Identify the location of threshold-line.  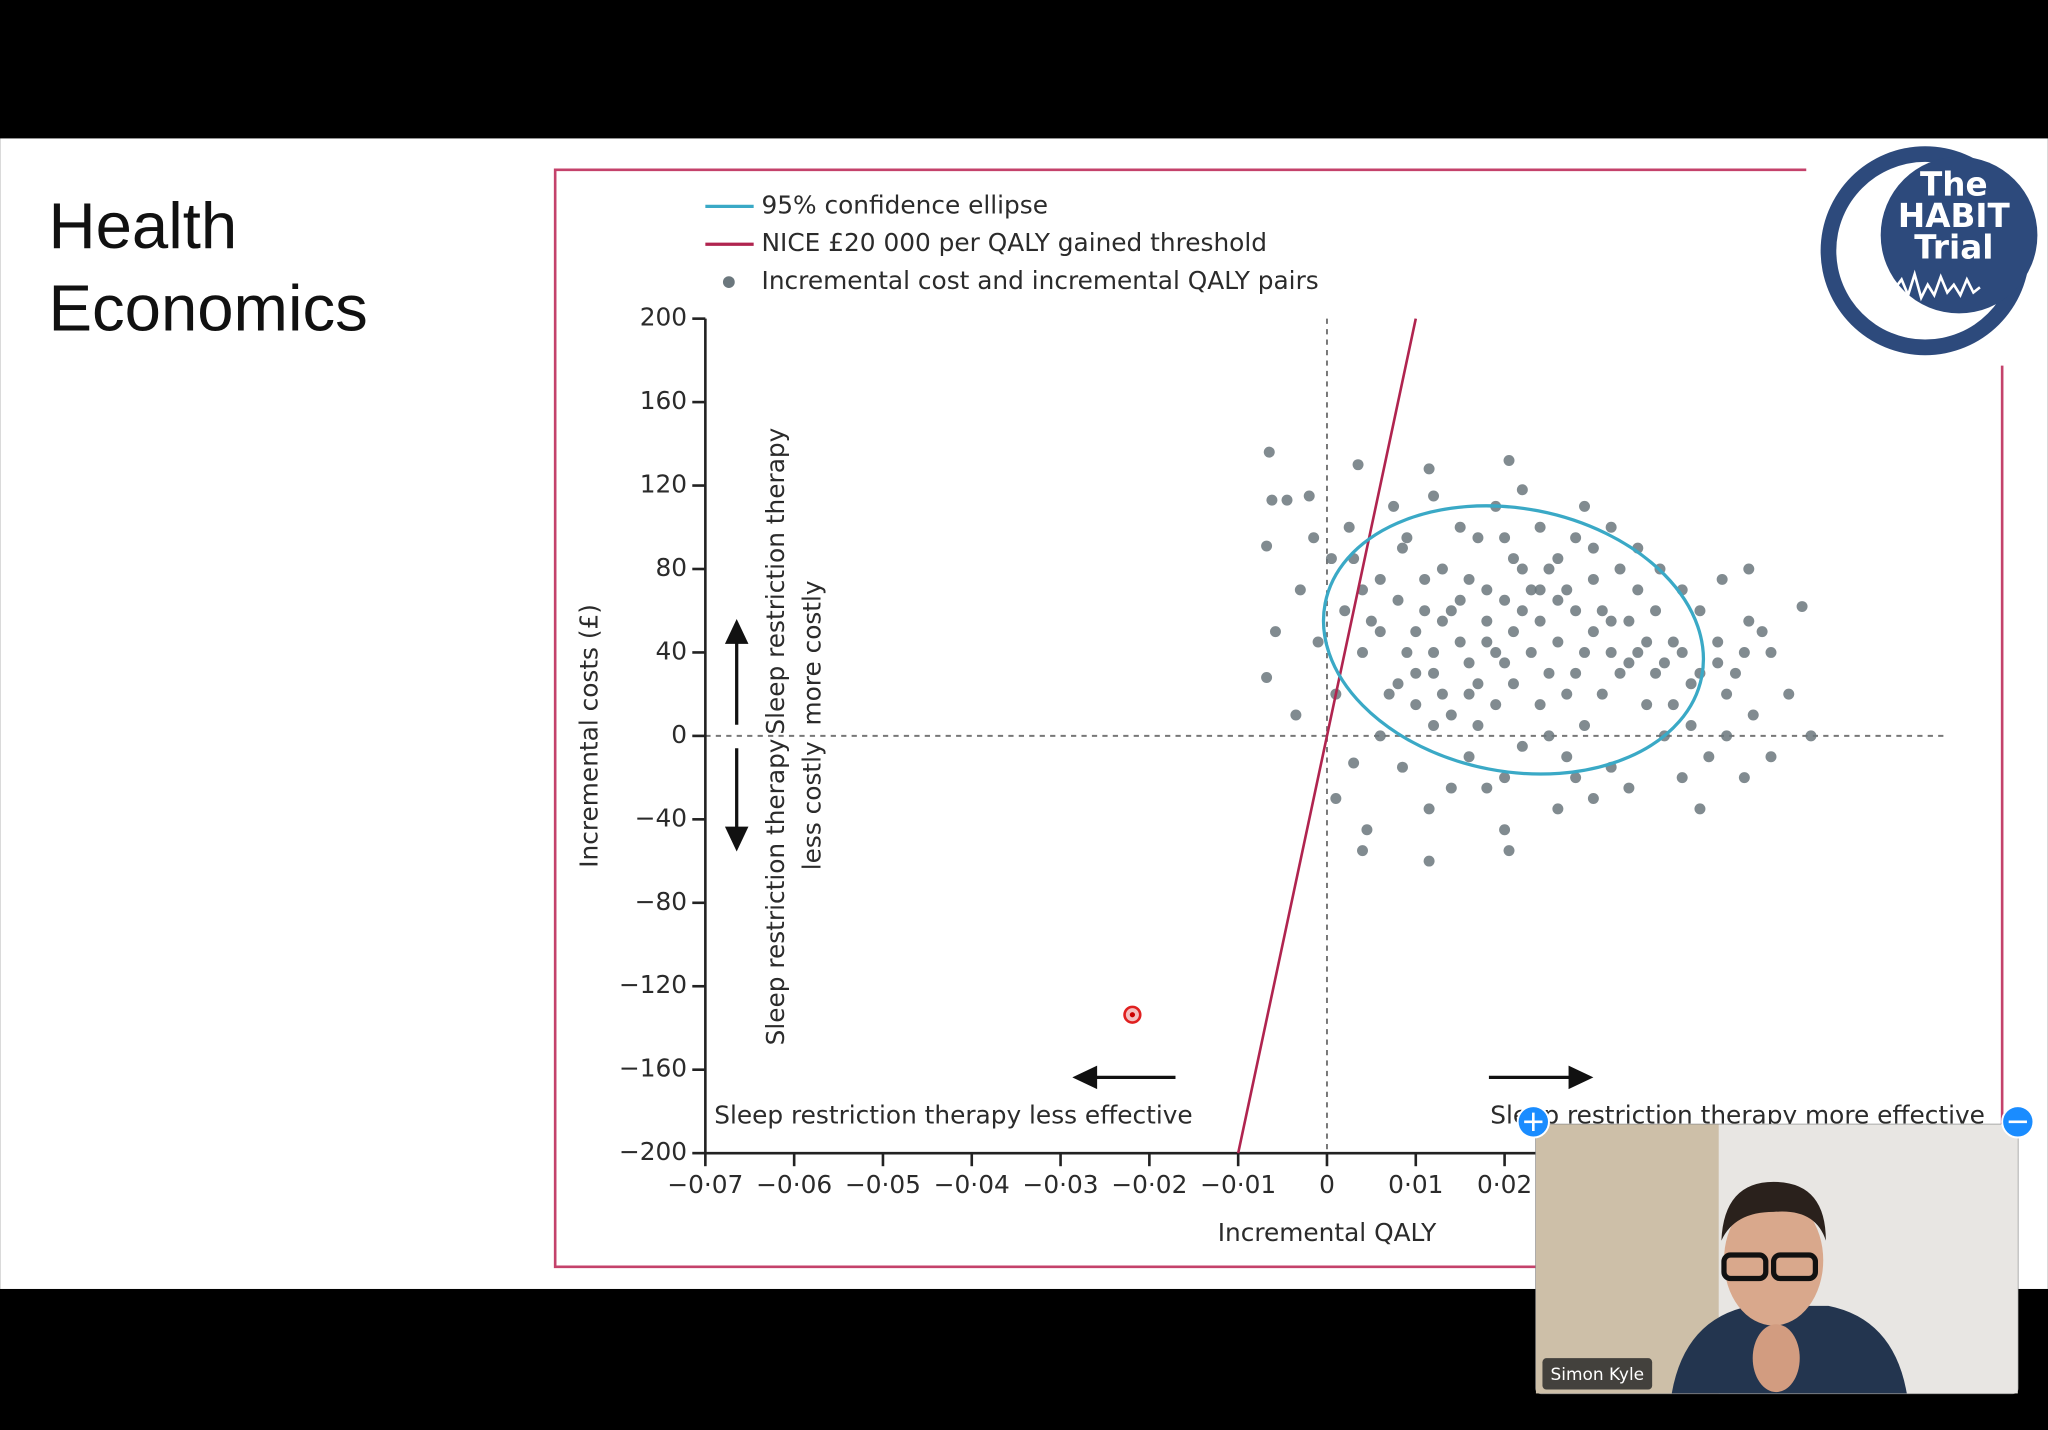
(1327, 736).